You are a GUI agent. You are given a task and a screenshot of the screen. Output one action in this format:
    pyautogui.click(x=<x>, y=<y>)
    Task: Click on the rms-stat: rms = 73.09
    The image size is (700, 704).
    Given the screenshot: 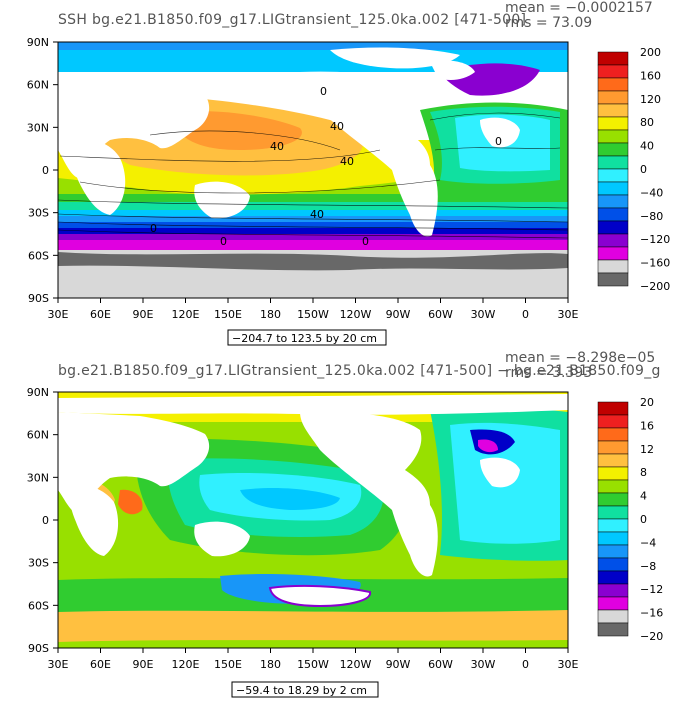 What is the action you would take?
    pyautogui.click(x=548, y=23)
    